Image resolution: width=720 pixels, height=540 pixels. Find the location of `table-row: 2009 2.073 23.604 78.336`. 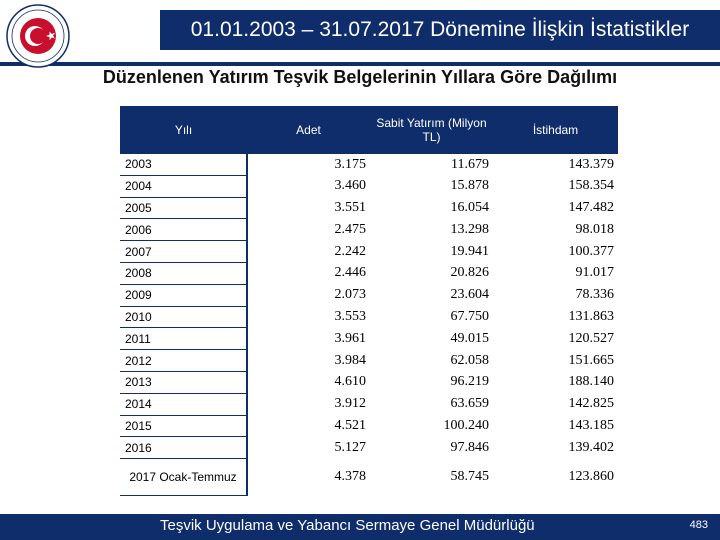

table-row: 2009 2.073 23.604 78.336 is located at coordinates (369, 295).